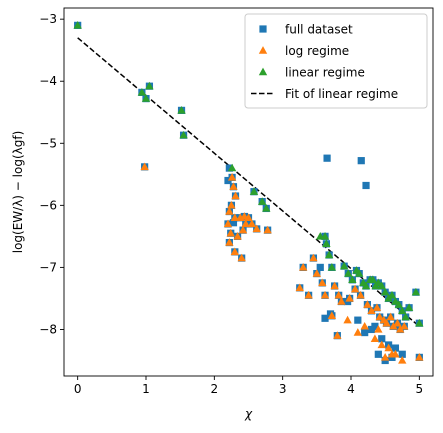 The image size is (443, 433). Describe the element at coordinates (351, 389) in the screenshot. I see `x-tick-label: 4` at that location.